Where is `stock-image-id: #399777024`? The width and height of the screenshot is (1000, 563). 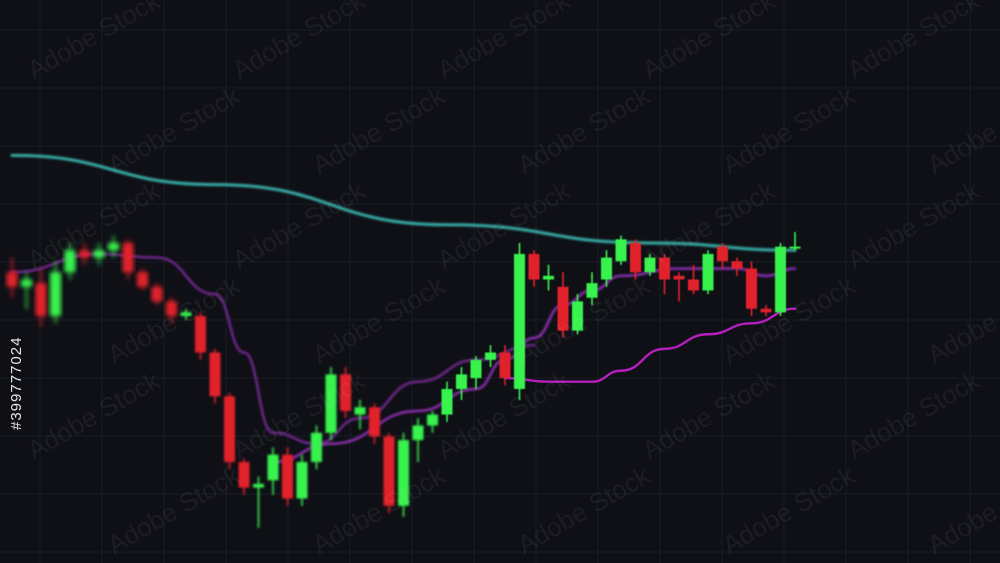 stock-image-id: #399777024 is located at coordinates (16, 383).